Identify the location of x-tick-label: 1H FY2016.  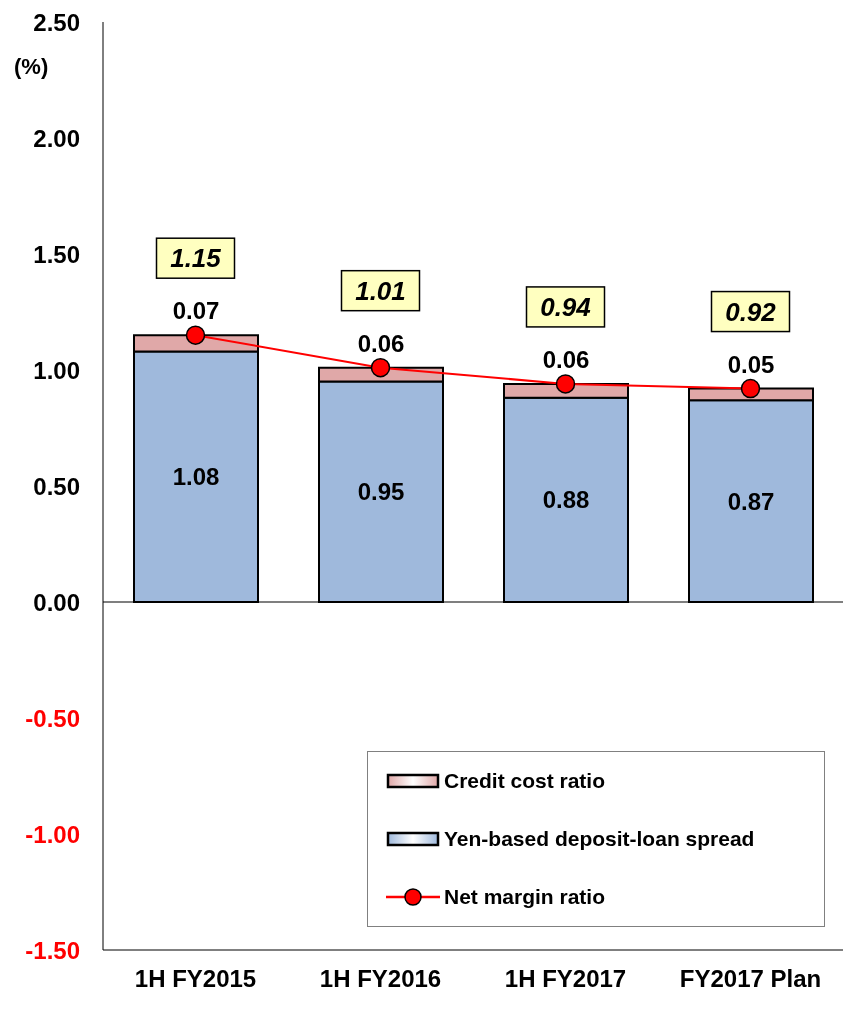
(380, 979).